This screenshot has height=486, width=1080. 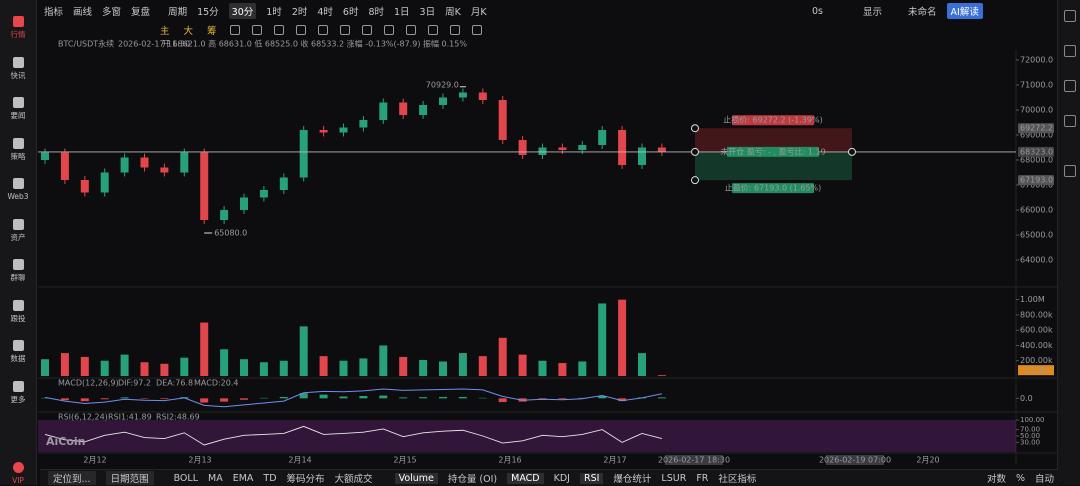 What do you see at coordinates (82, 11) in the screenshot?
I see `toolbar-button: 画线` at bounding box center [82, 11].